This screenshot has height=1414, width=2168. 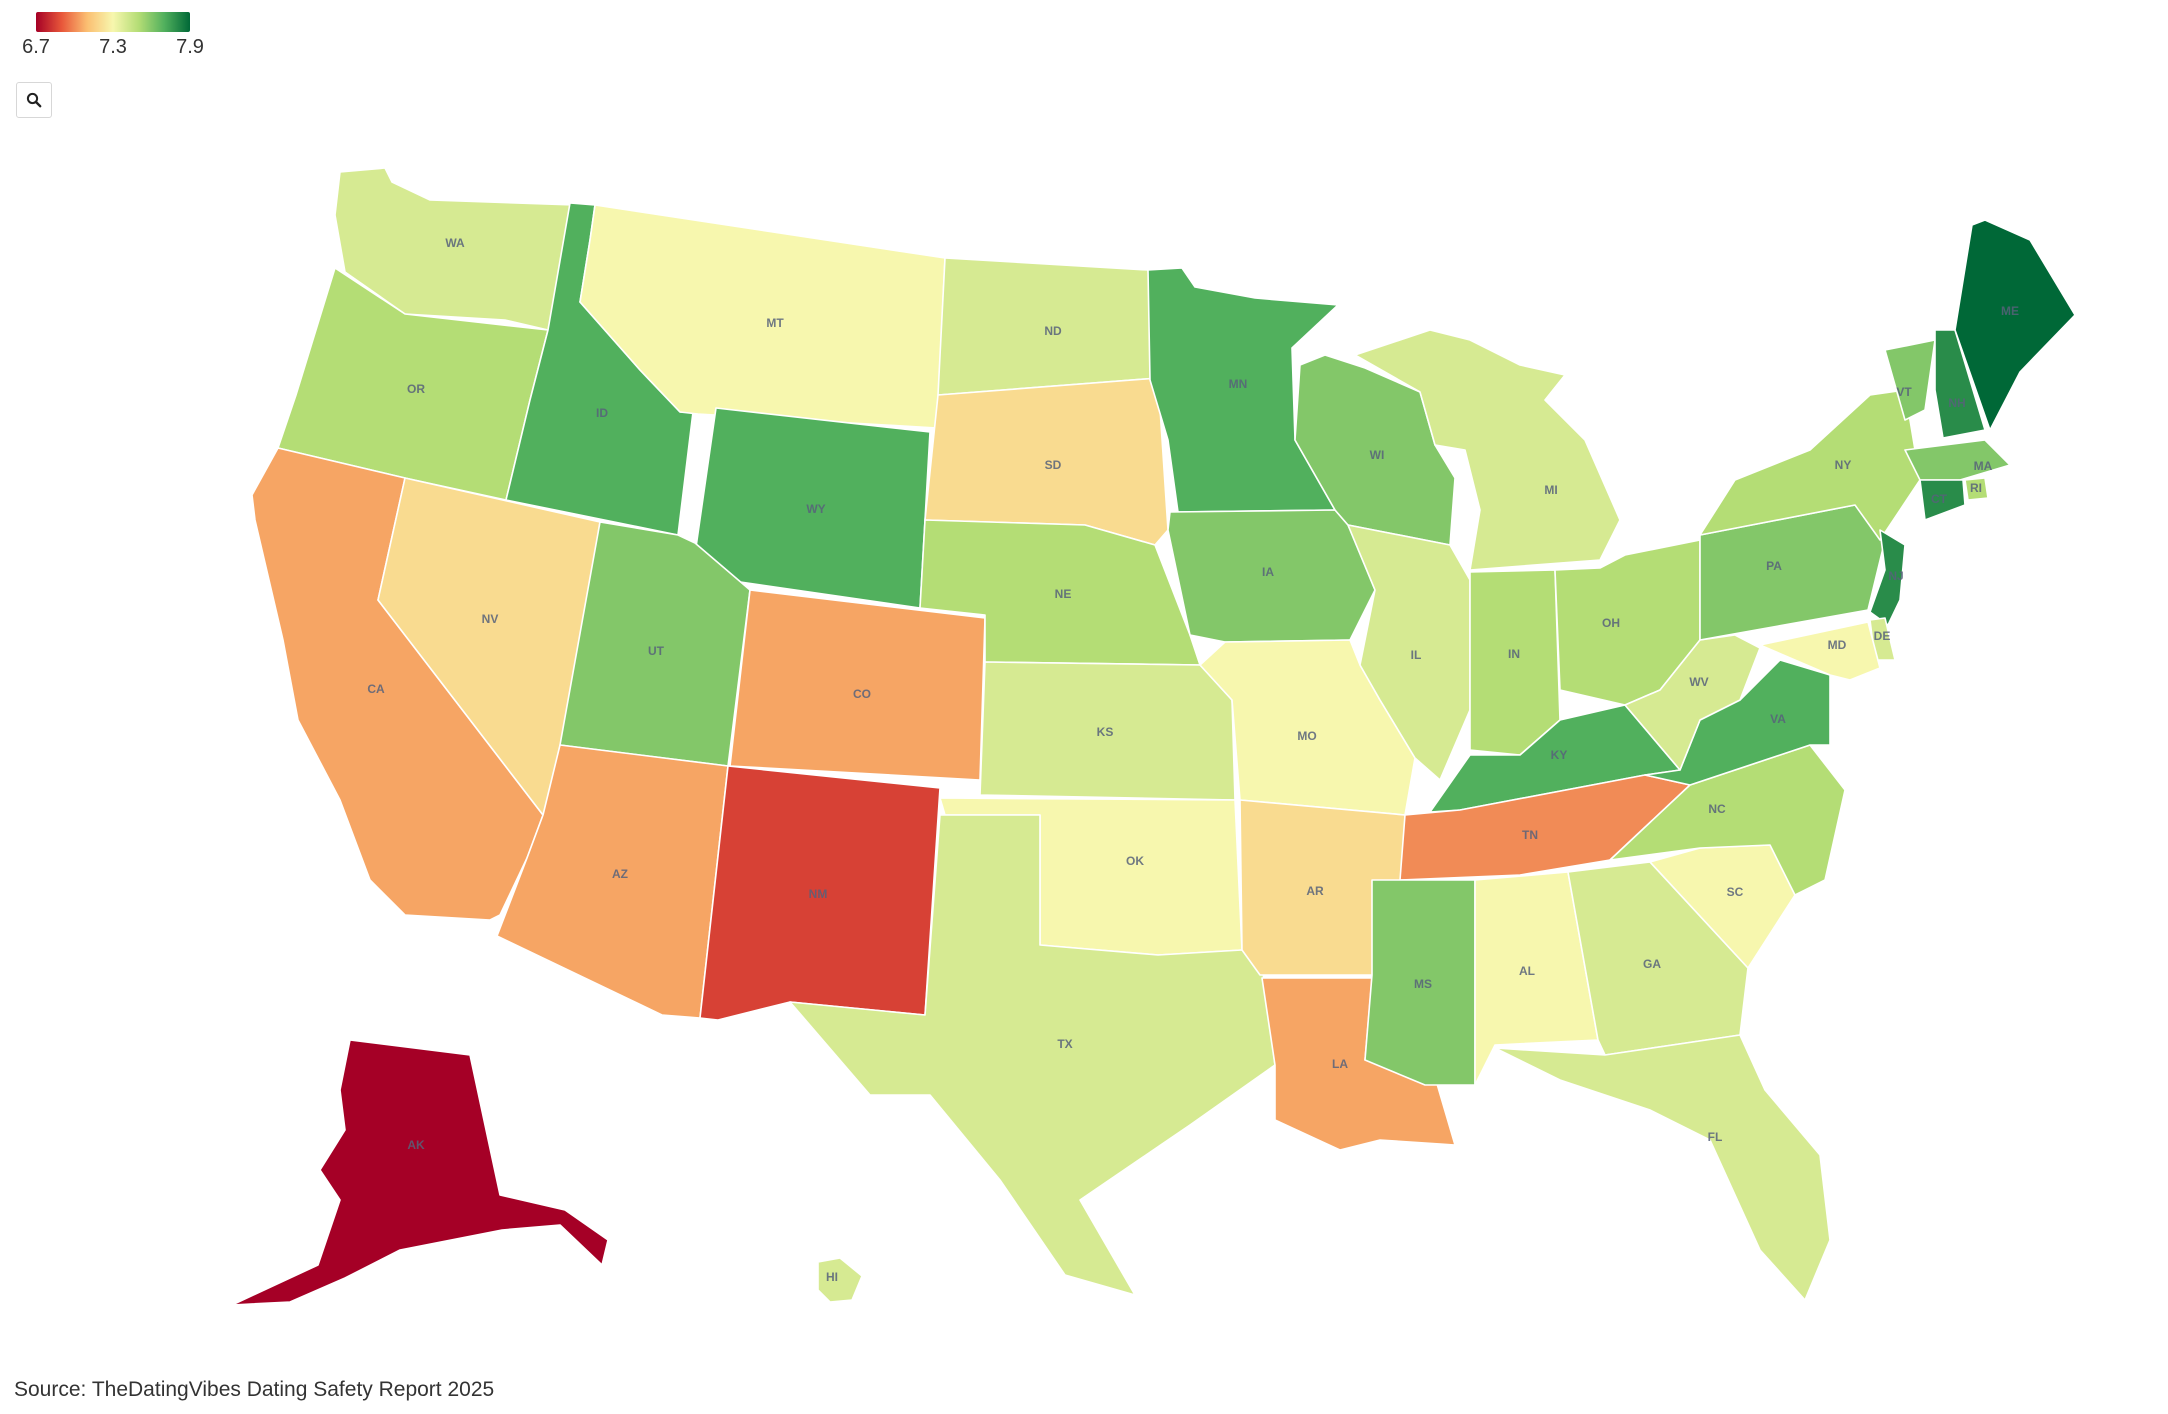 I want to click on state-ct, so click(x=1942, y=500).